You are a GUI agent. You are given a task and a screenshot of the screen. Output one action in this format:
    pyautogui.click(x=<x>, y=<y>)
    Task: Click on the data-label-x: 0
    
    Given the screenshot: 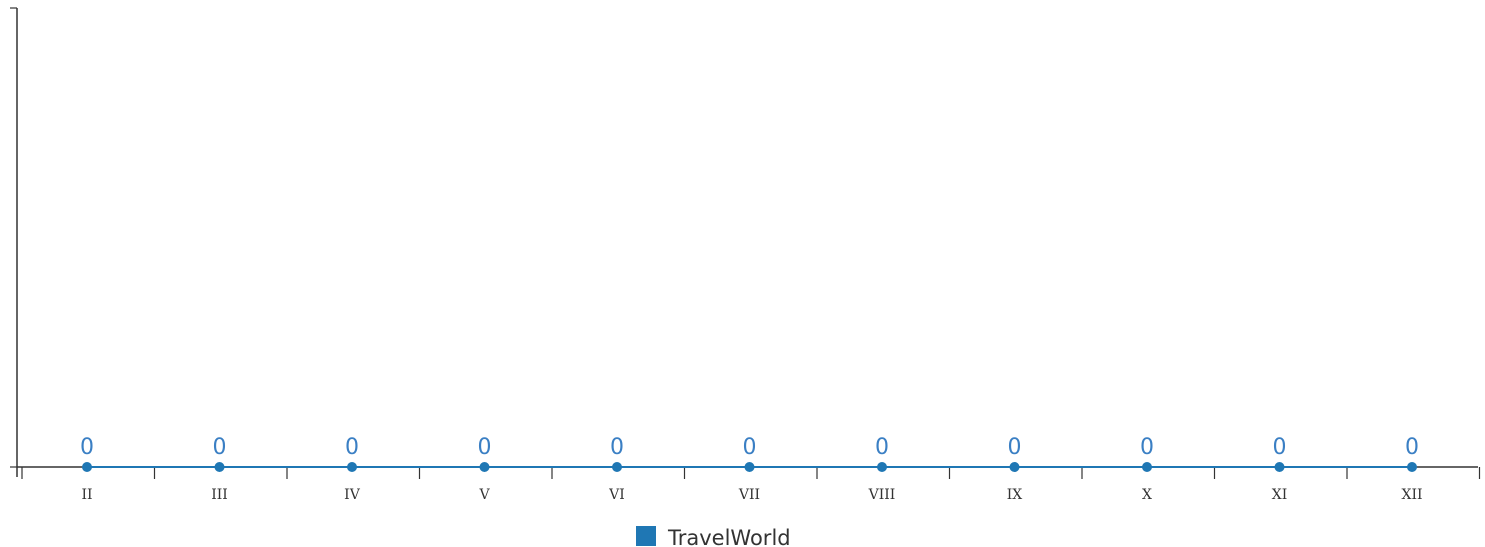 What is the action you would take?
    pyautogui.click(x=1147, y=447)
    